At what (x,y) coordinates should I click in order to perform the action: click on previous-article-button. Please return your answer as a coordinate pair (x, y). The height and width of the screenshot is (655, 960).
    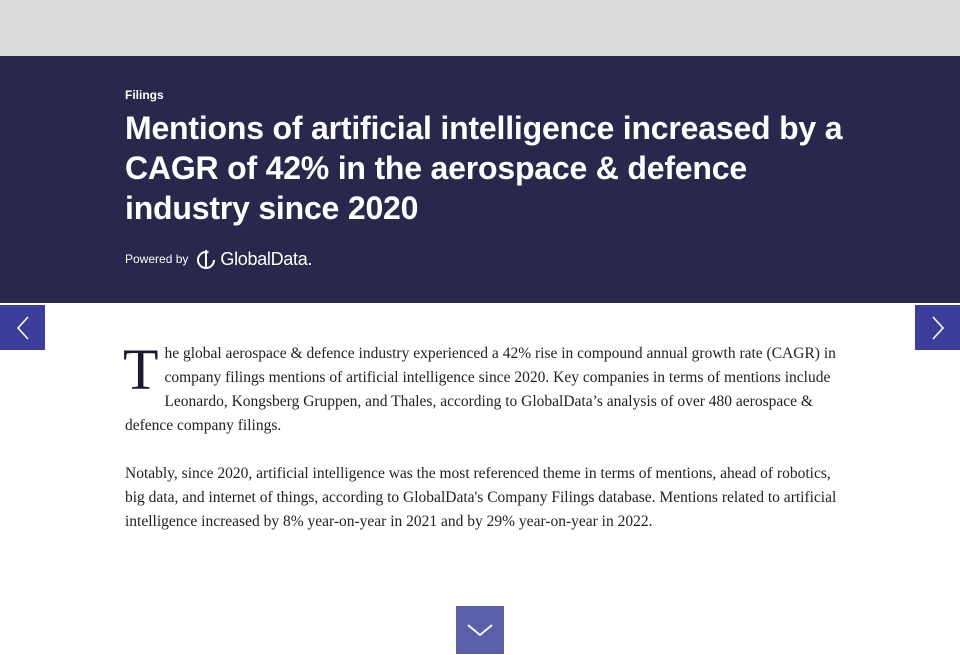
    Looking at the image, I should click on (22, 327).